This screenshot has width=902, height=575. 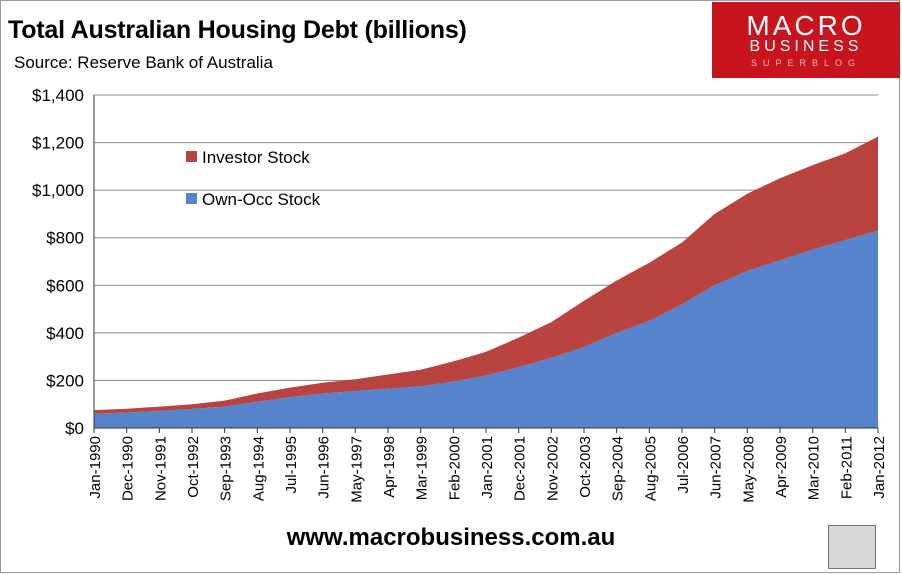 What do you see at coordinates (143, 62) in the screenshot?
I see `chart-source: Source: Reserve Bank of Australia` at bounding box center [143, 62].